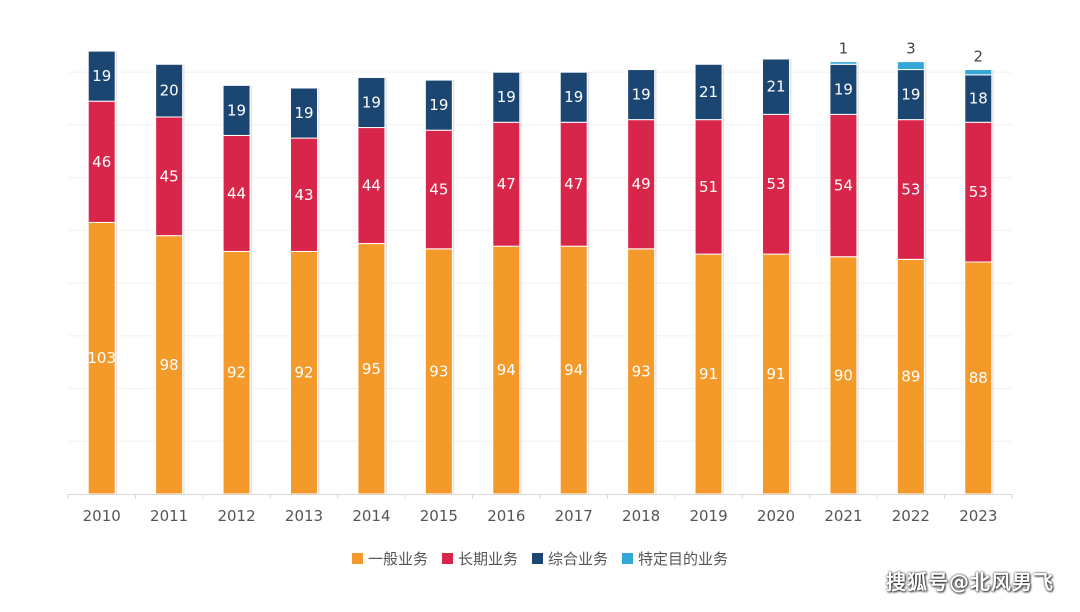 Image resolution: width=1080 pixels, height=612 pixels. What do you see at coordinates (844, 49) in the screenshot?
I see `data-label: 1` at bounding box center [844, 49].